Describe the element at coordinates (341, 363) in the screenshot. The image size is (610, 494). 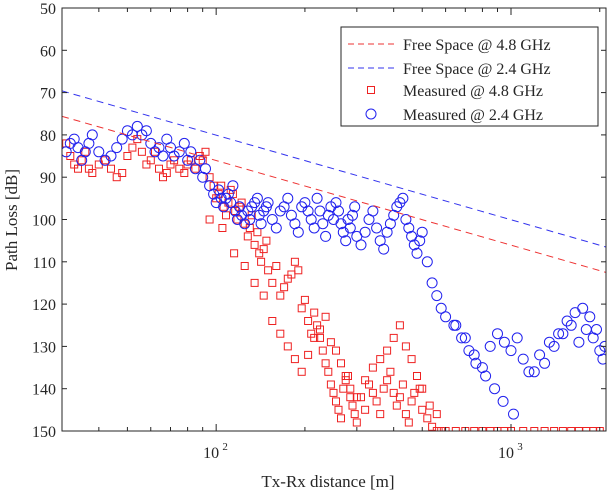
I see `point-measured-4.8-148` at that location.